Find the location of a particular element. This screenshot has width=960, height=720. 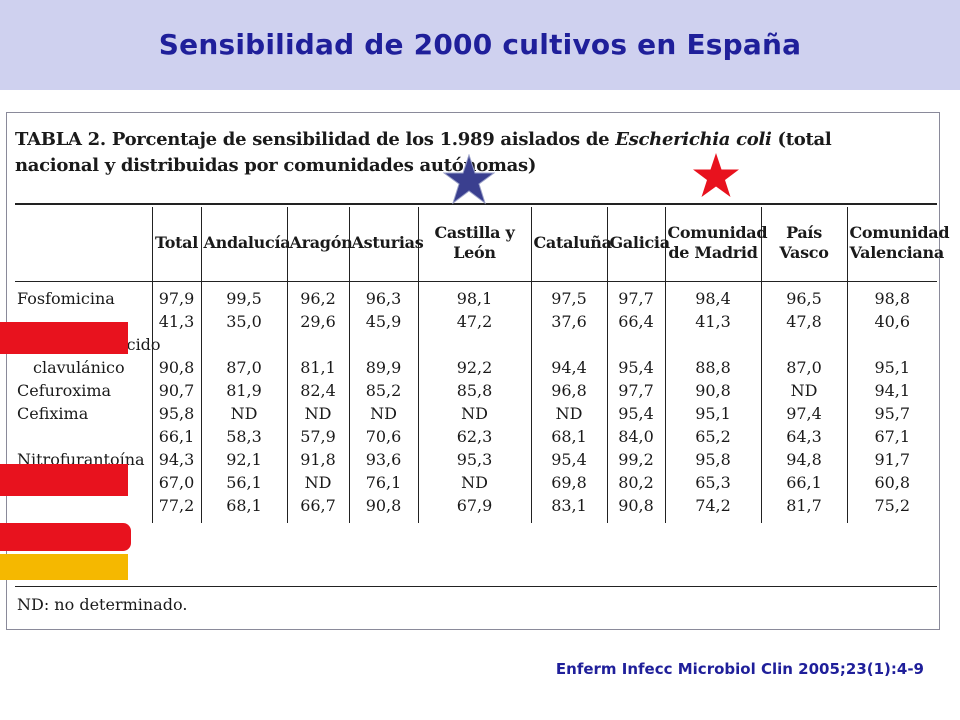

value-cell: 85,2 is located at coordinates (383, 390).